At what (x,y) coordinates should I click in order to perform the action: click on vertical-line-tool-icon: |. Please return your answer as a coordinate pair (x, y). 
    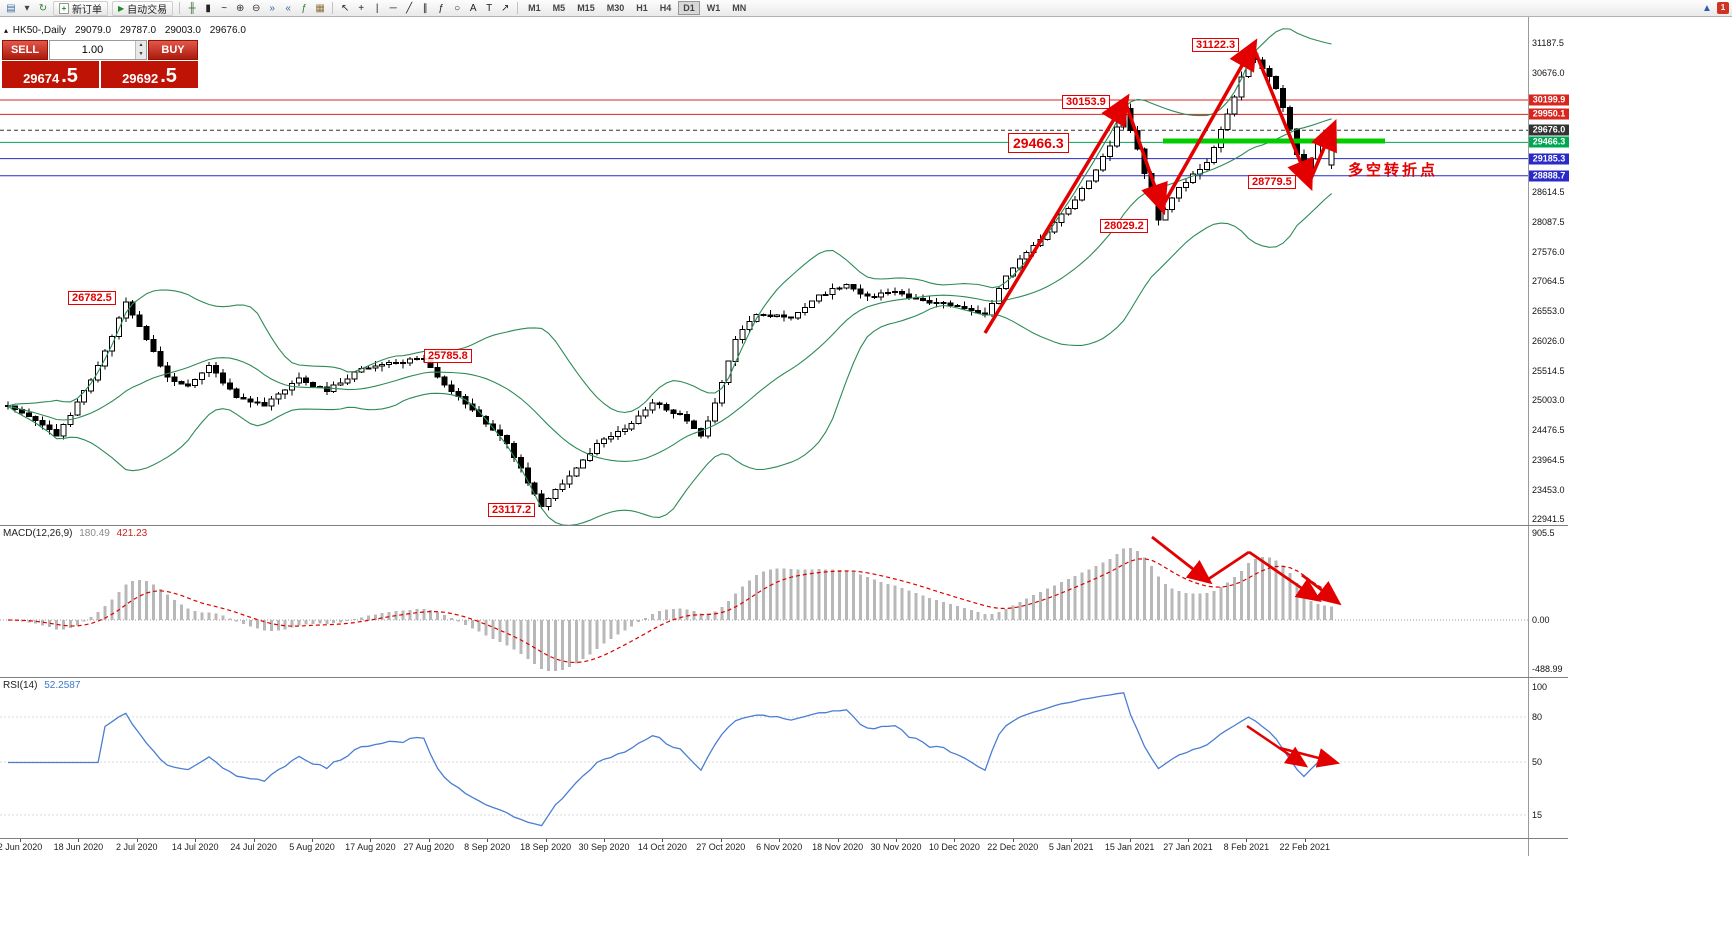
    Looking at the image, I should click on (377, 8).